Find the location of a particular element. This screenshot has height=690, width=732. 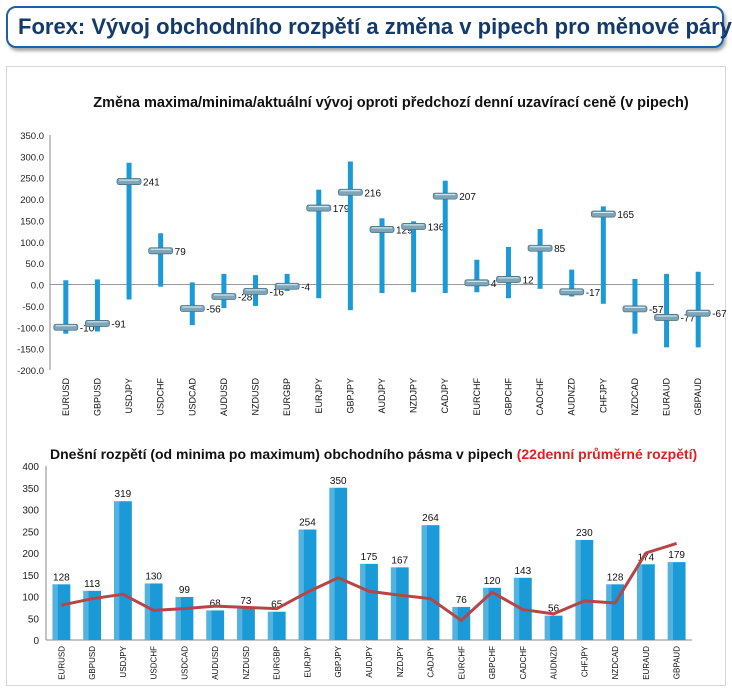

chart2-category-label: USDCAD is located at coordinates (184, 663).